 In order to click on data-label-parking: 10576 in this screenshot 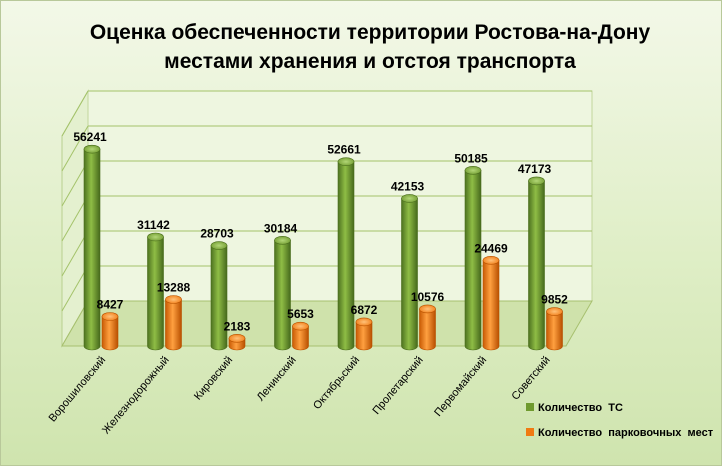, I will do `click(428, 297)`.